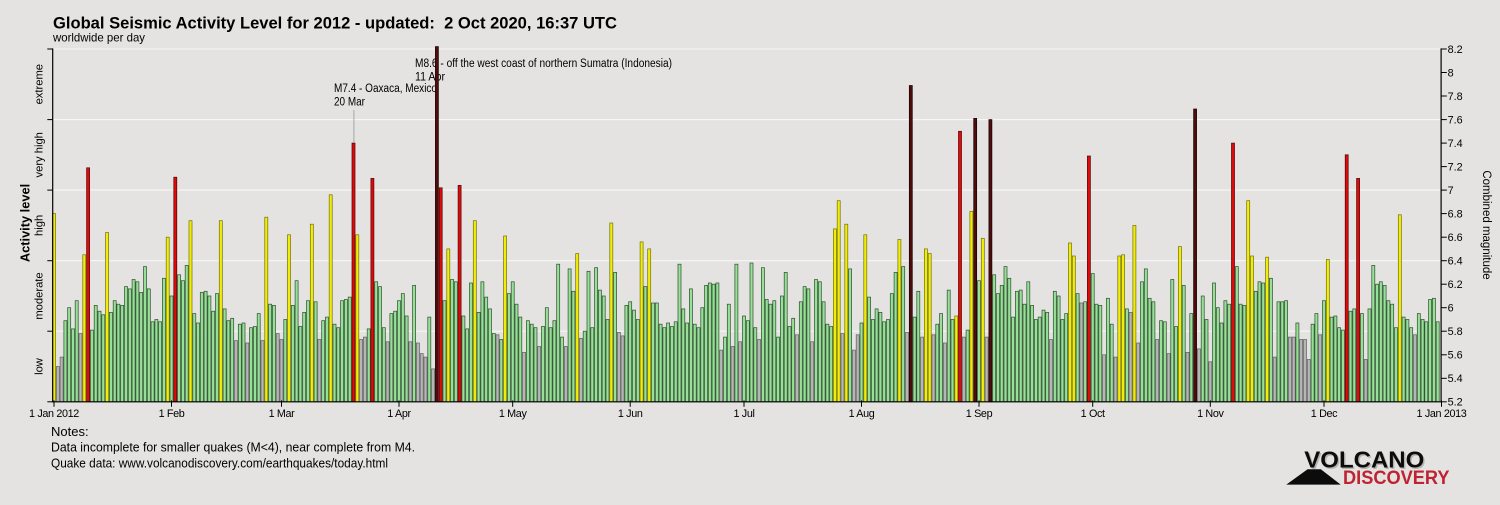  I want to click on svg-text: 1 Sep, so click(979, 414).